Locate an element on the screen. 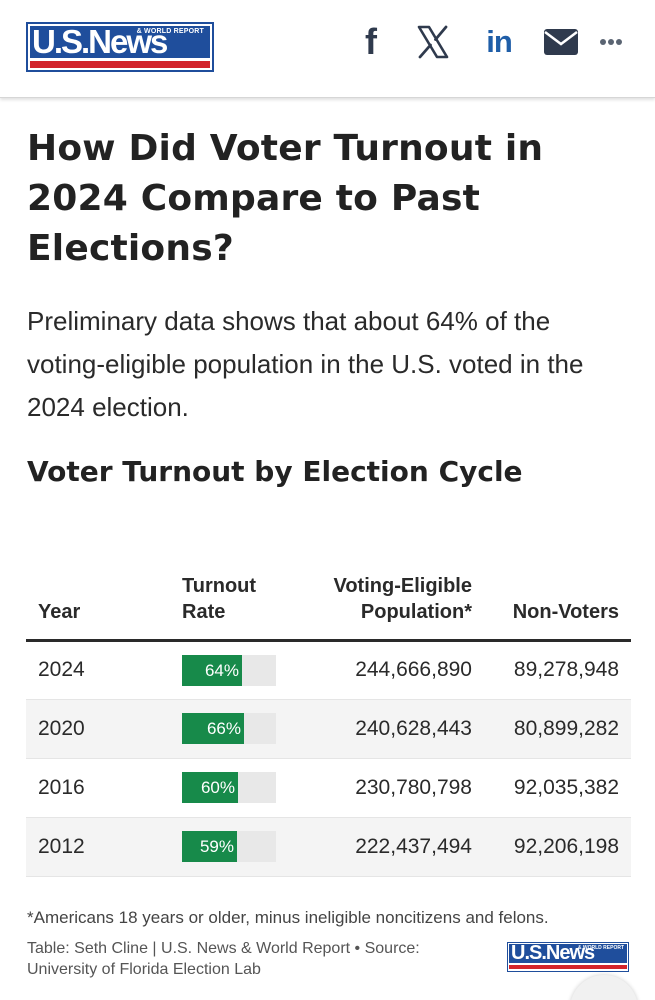 The width and height of the screenshot is (655, 1000). x-icon is located at coordinates (433, 42).